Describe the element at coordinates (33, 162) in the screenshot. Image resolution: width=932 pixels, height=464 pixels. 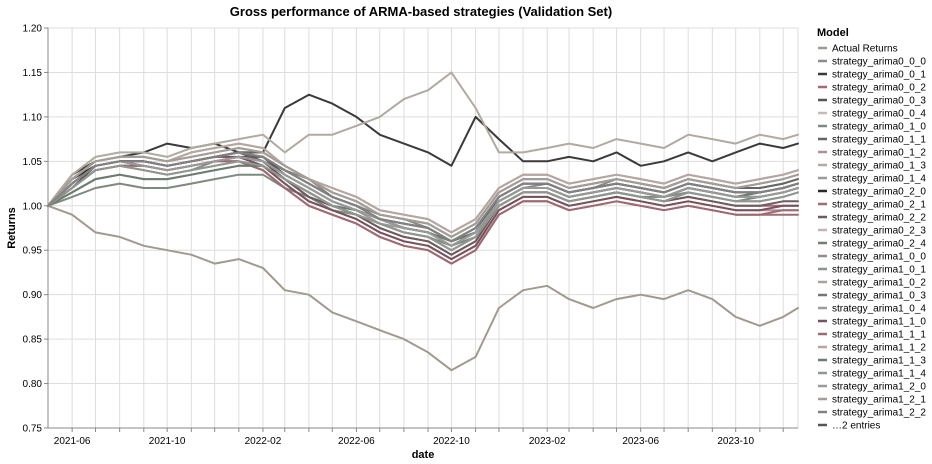
I see `y-tick-label: 1.05` at that location.